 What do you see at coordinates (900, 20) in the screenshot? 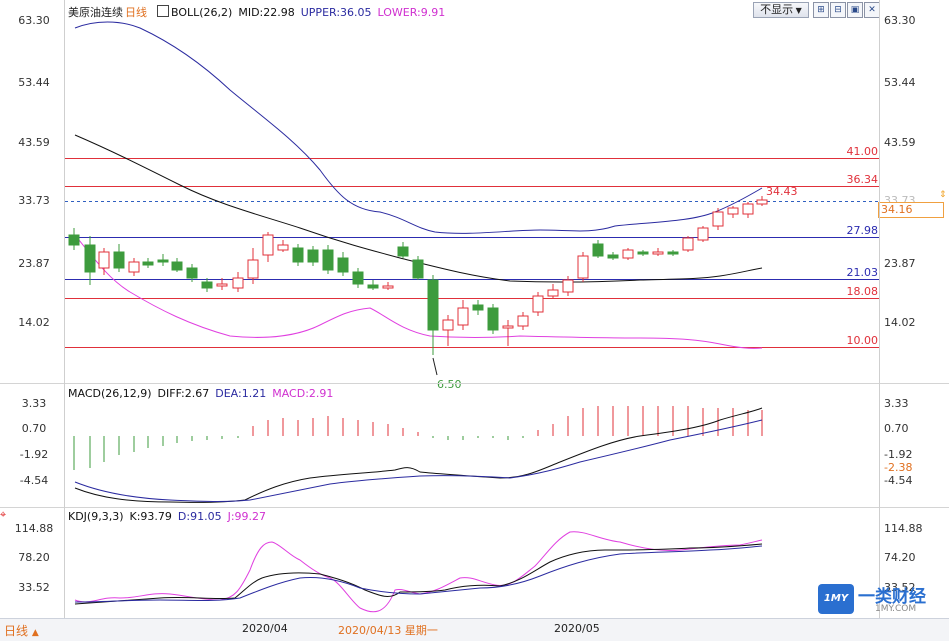
I see `y-tick-right: 63.30` at bounding box center [900, 20].